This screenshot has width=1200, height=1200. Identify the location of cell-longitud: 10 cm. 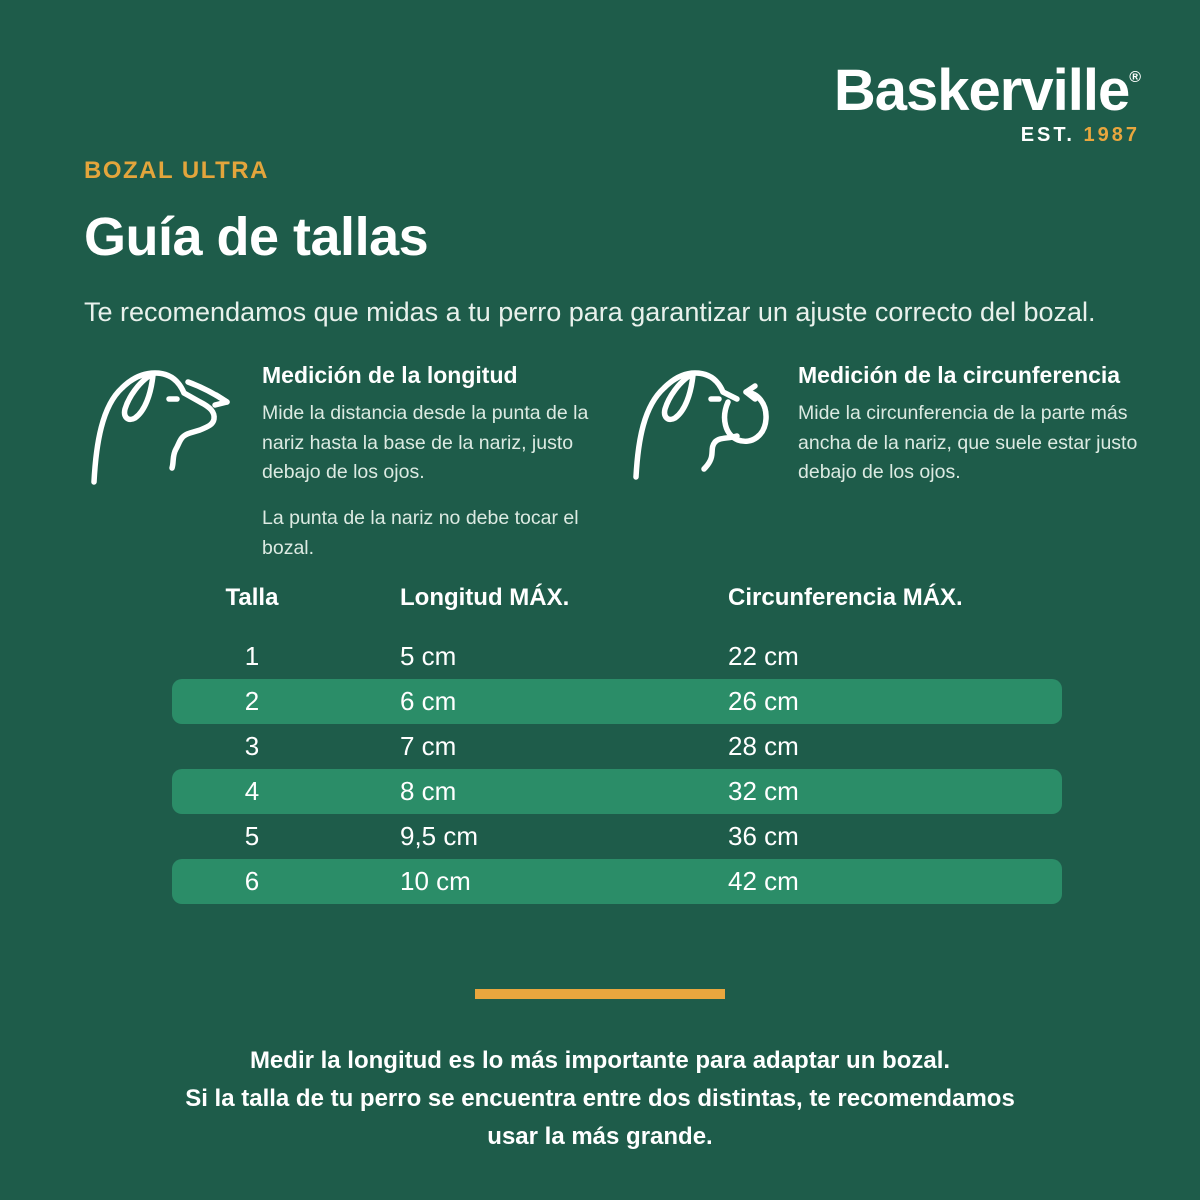
(435, 881).